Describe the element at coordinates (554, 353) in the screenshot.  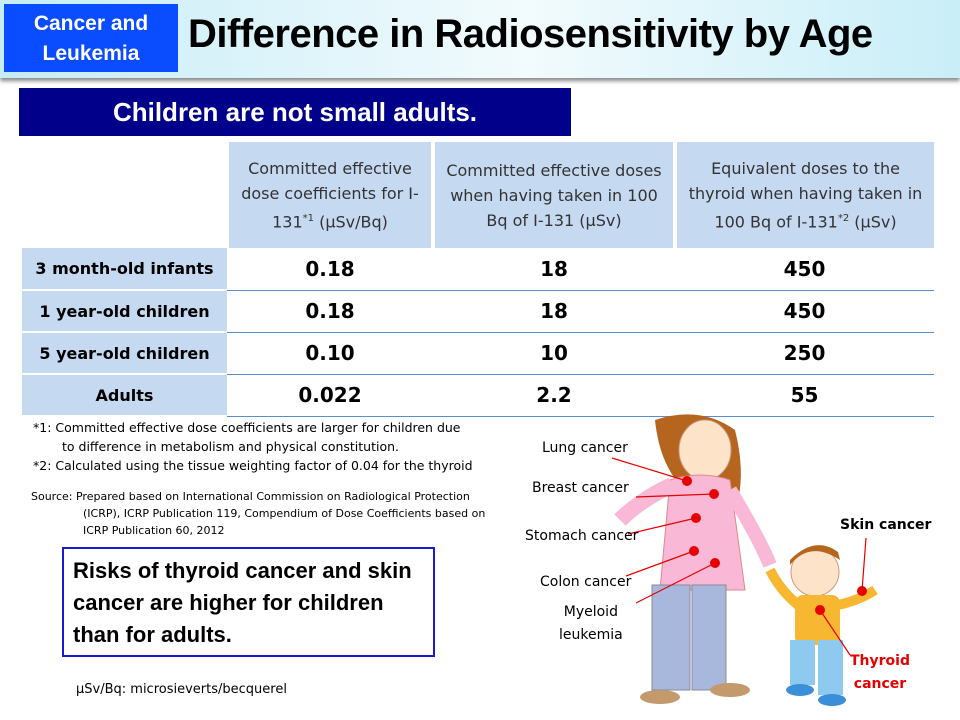
I see `cell: 10` at that location.